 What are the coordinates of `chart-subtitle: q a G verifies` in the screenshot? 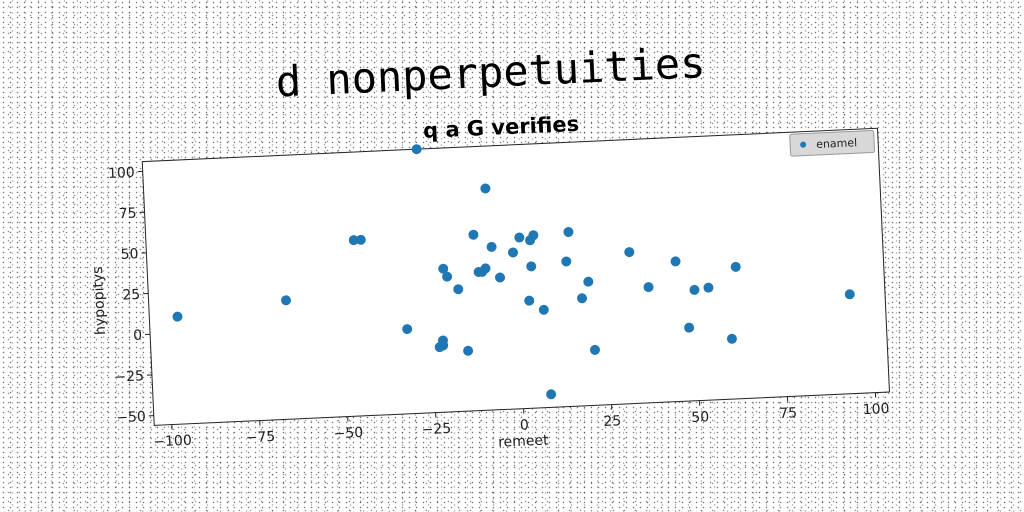 It's located at (501, 127).